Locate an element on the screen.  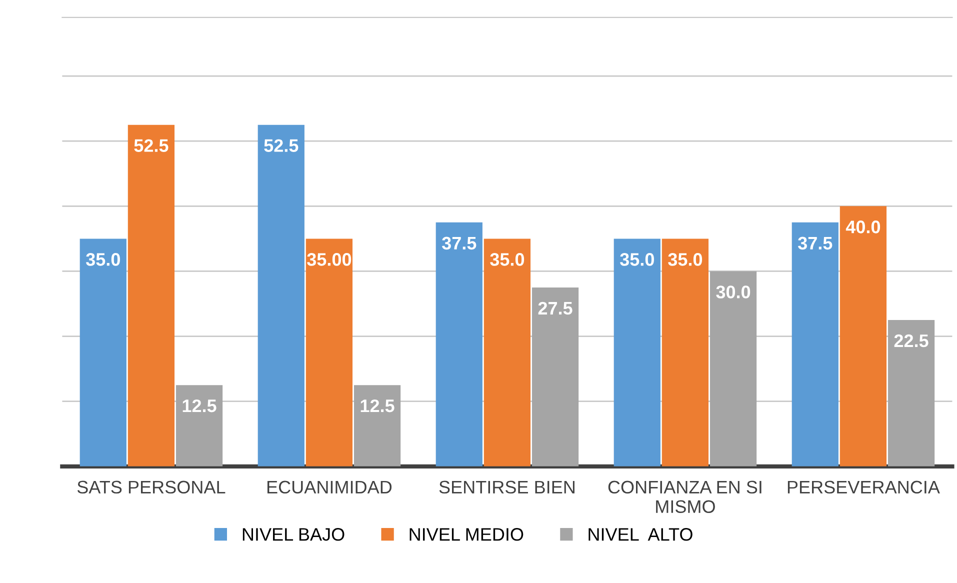
data-label: 27.5 is located at coordinates (555, 308).